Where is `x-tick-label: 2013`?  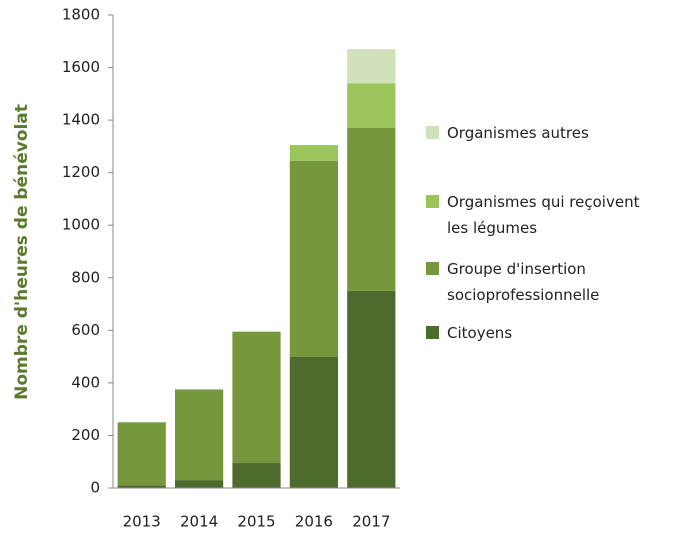 x-tick-label: 2013 is located at coordinates (142, 522).